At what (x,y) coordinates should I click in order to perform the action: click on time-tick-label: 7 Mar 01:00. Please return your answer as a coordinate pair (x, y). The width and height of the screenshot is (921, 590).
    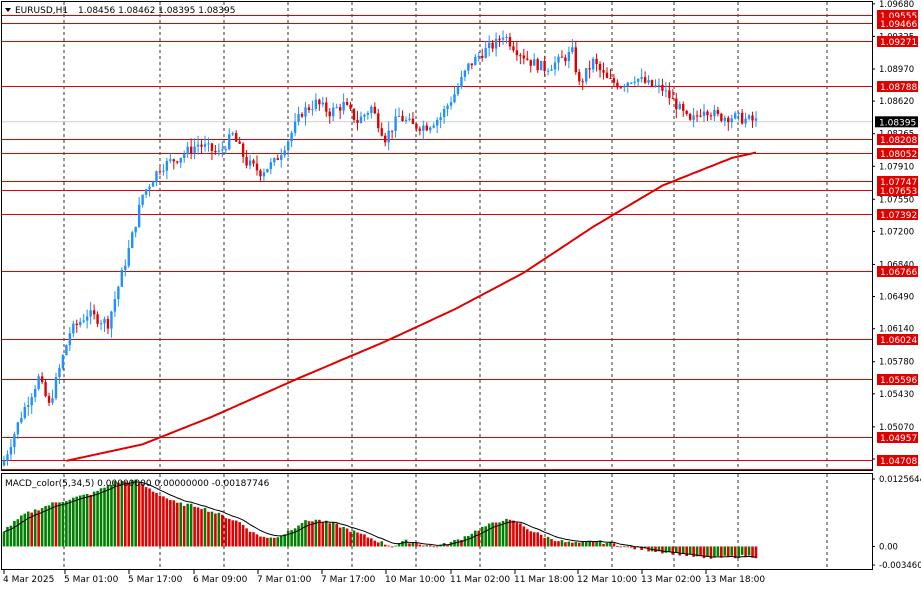
    Looking at the image, I should click on (284, 580).